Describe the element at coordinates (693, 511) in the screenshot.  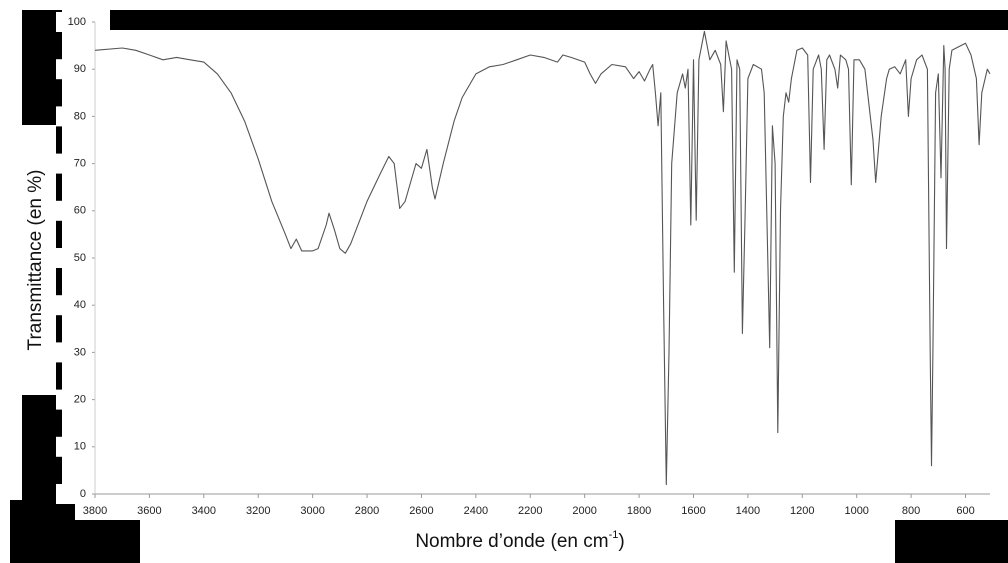
I see `x-tick-label: 1600` at that location.